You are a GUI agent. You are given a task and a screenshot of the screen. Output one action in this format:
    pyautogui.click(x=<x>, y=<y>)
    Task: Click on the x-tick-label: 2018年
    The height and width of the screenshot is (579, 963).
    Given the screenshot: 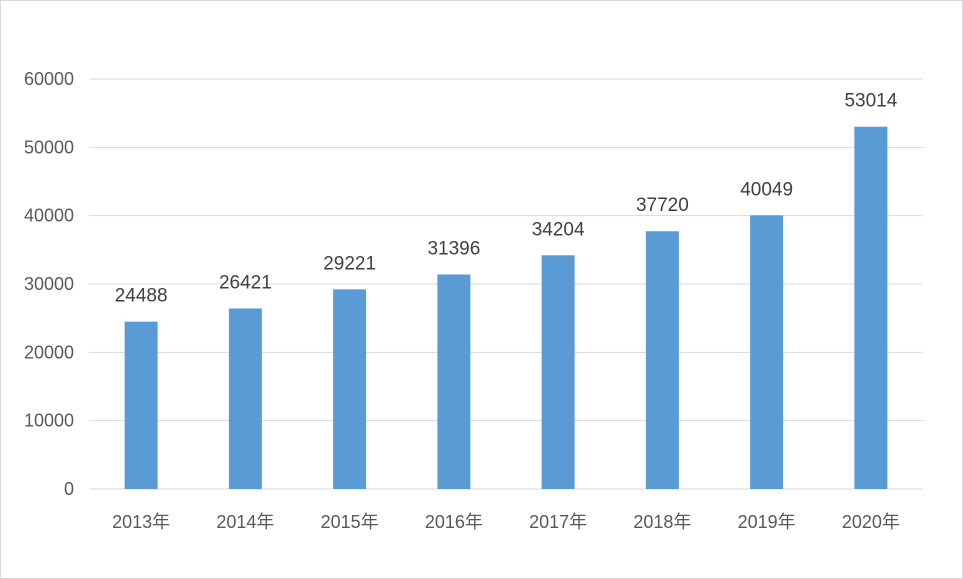 What is the action you would take?
    pyautogui.click(x=662, y=522)
    